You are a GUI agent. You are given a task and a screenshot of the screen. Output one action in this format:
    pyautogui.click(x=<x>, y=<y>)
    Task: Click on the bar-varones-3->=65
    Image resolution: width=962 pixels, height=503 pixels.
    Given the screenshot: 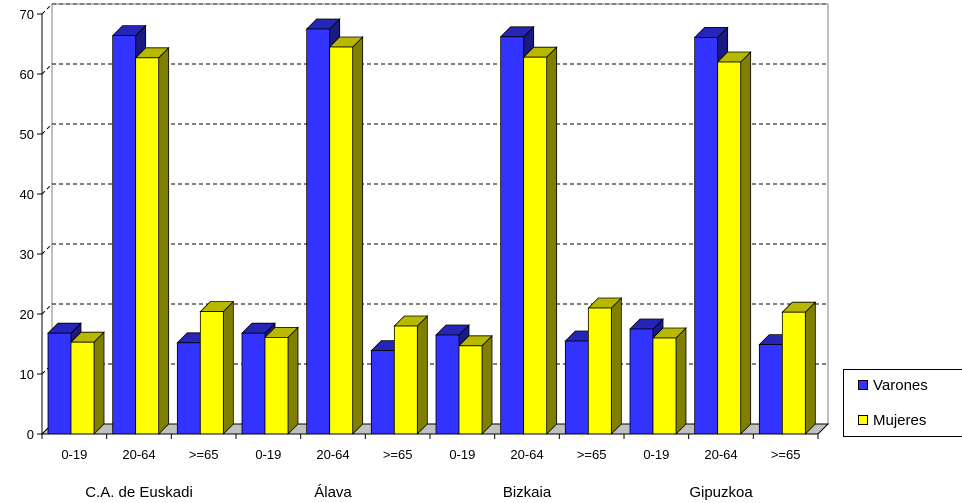 What is the action you would take?
    pyautogui.click(x=576, y=387)
    